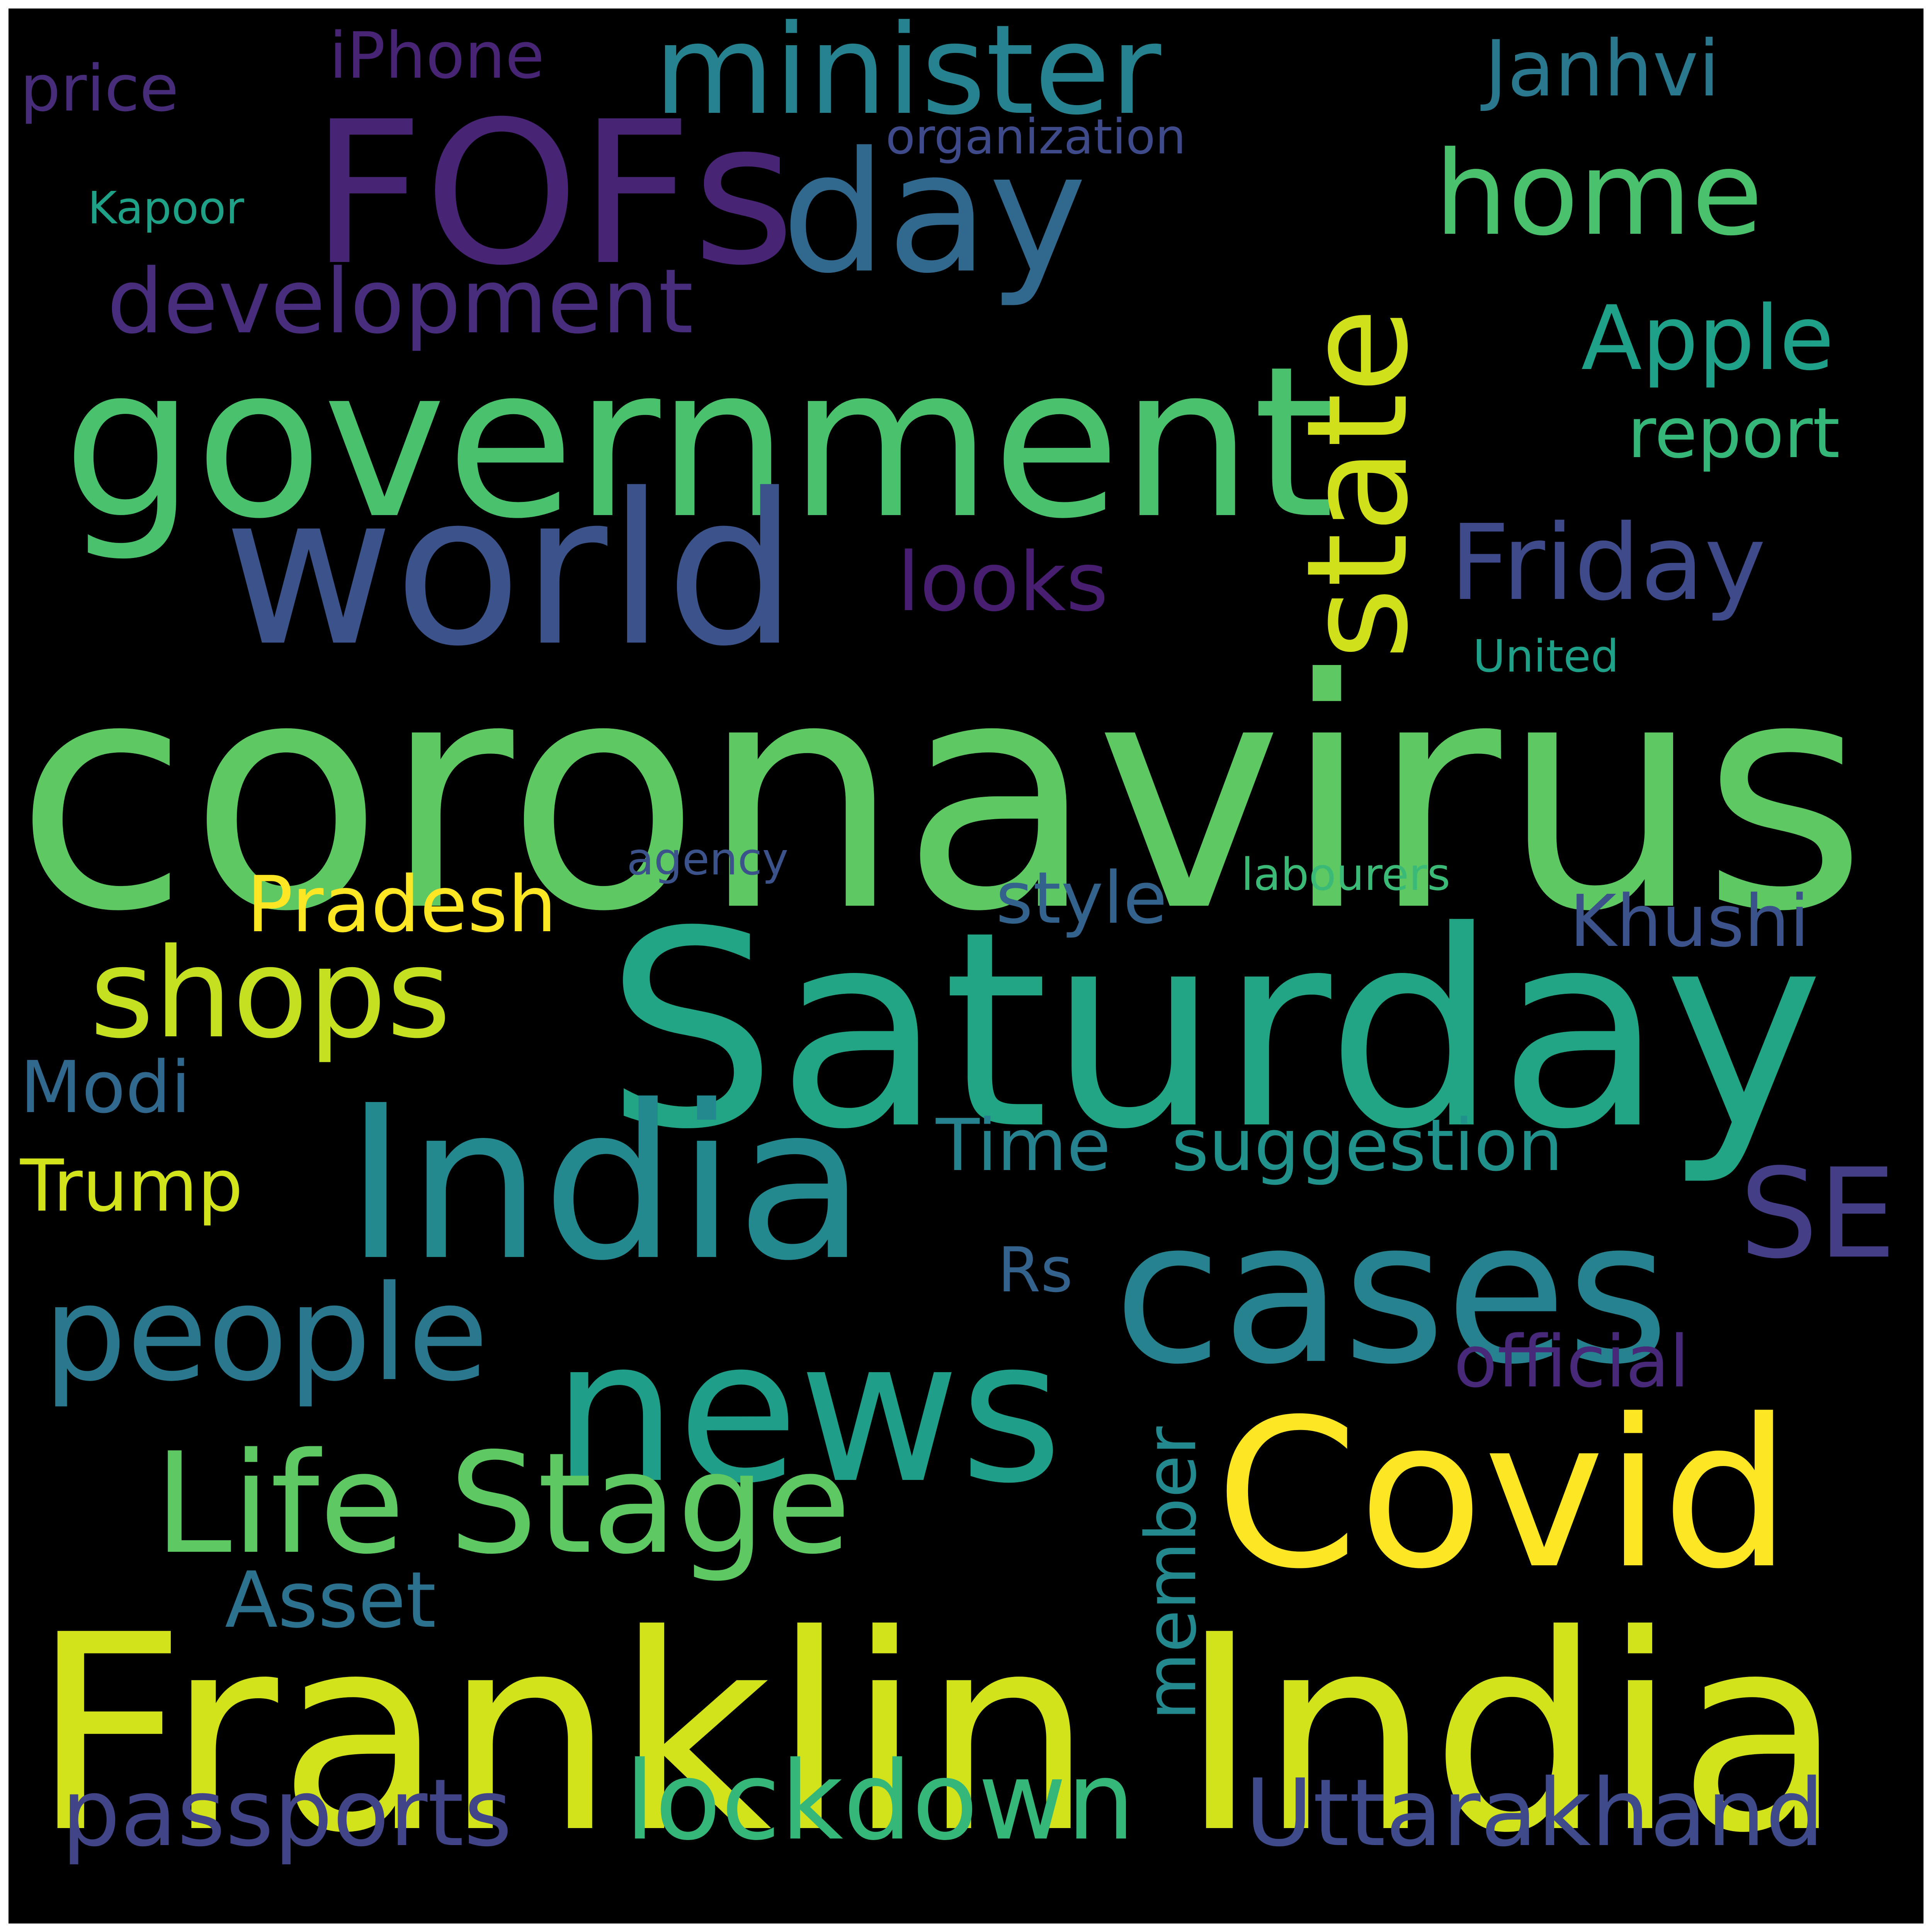 The height and width of the screenshot is (1932, 1932). Describe the element at coordinates (808, 1412) in the screenshot. I see `word-news: news` at that location.